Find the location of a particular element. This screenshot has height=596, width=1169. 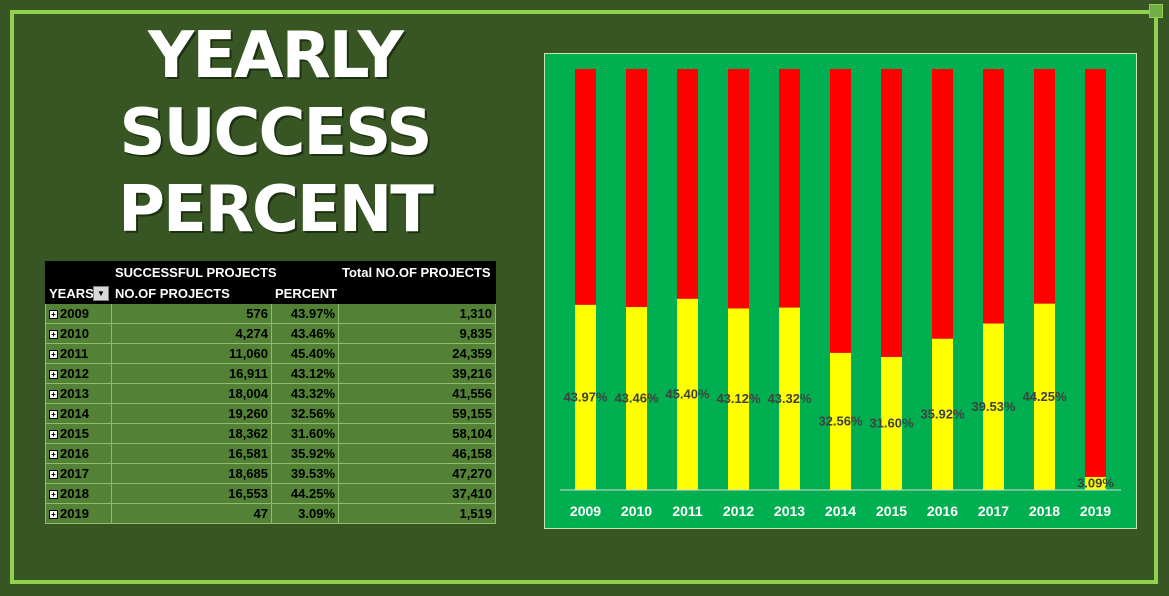

data-label: 45.40% is located at coordinates (687, 393).